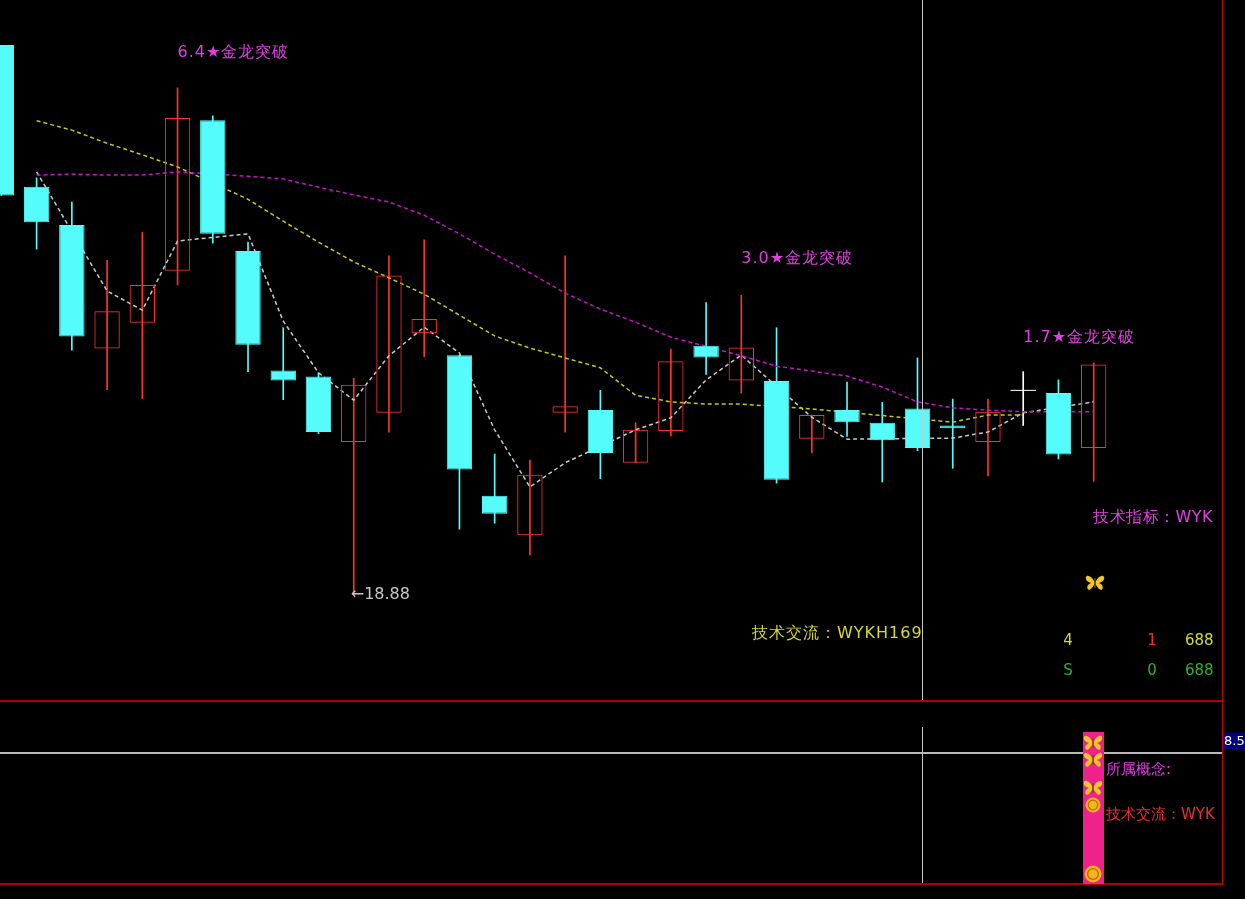 This screenshot has height=899, width=1245. I want to click on annotation: 技术指标：WYK, so click(1153, 516).